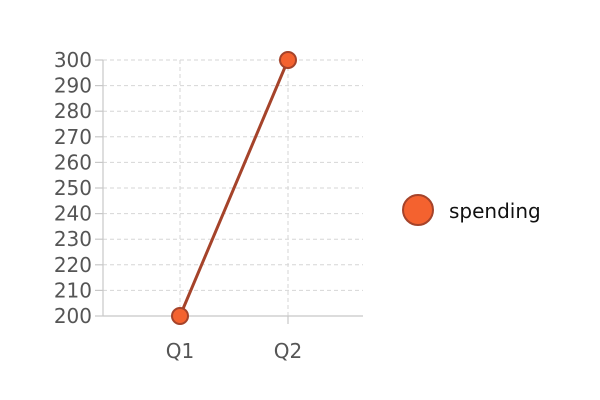  What do you see at coordinates (73, 239) in the screenshot?
I see `y-tick-label-230: 230` at bounding box center [73, 239].